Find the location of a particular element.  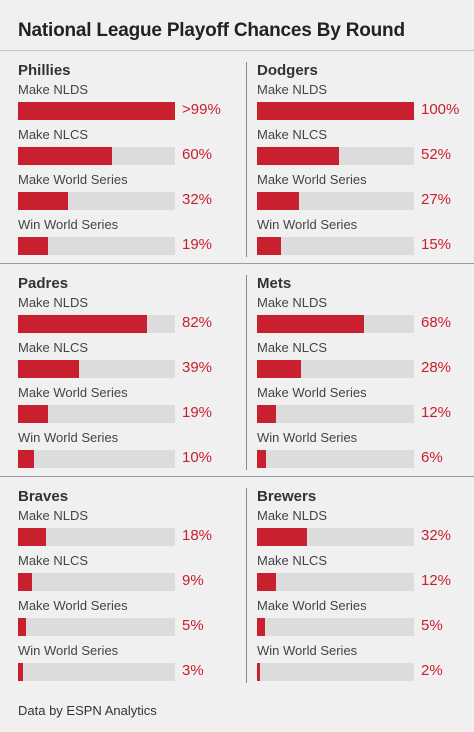

round-row-make-world-series: Make World Series 27% is located at coordinates (365, 194).